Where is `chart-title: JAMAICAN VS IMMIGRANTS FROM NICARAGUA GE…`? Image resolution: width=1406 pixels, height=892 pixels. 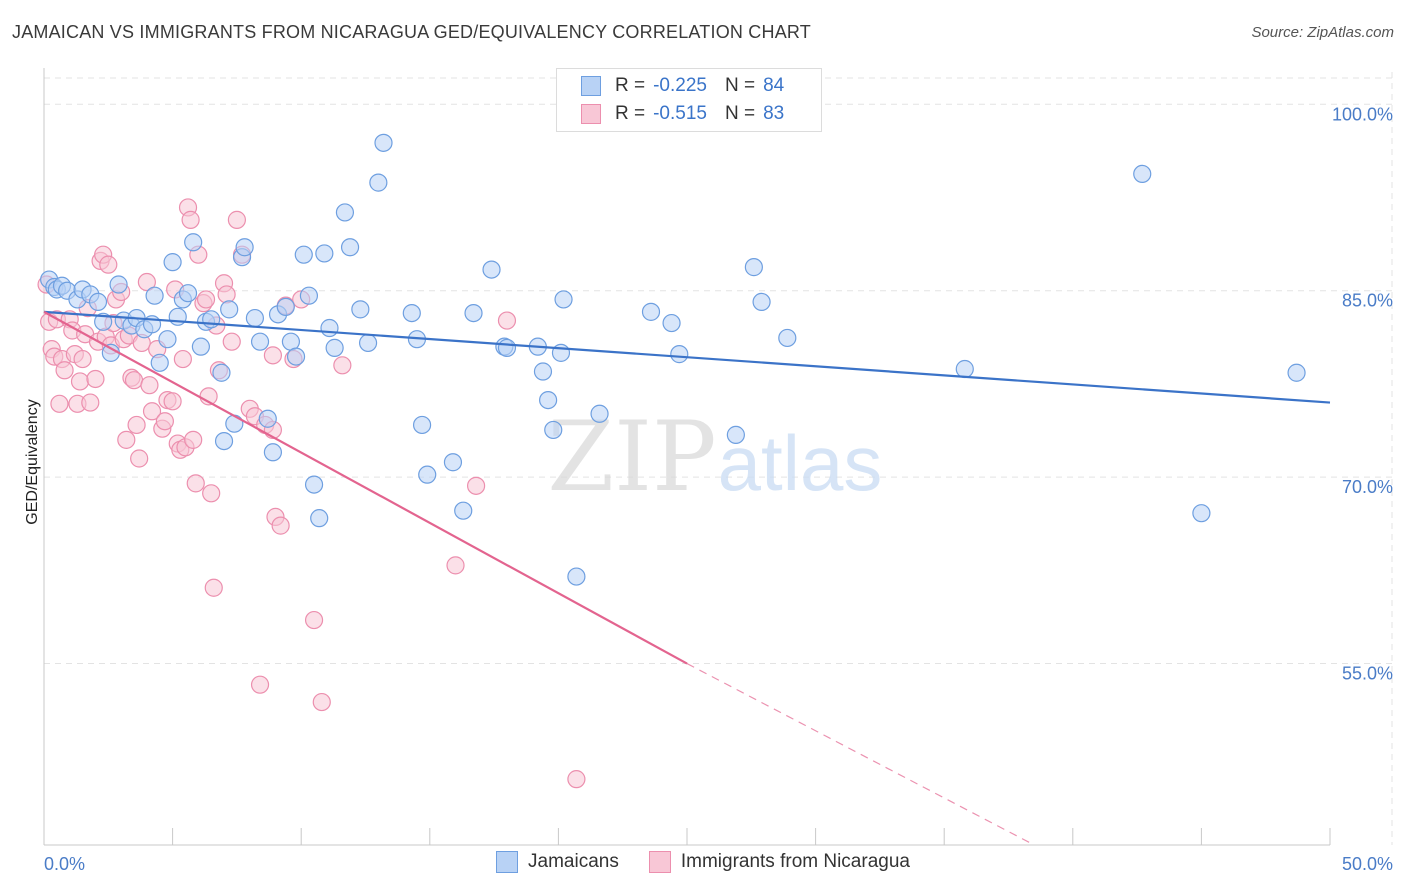
chart-title: JAMAICAN VS IMMIGRANTS FROM NICARAGUA GE… is located at coordinates (411, 32).